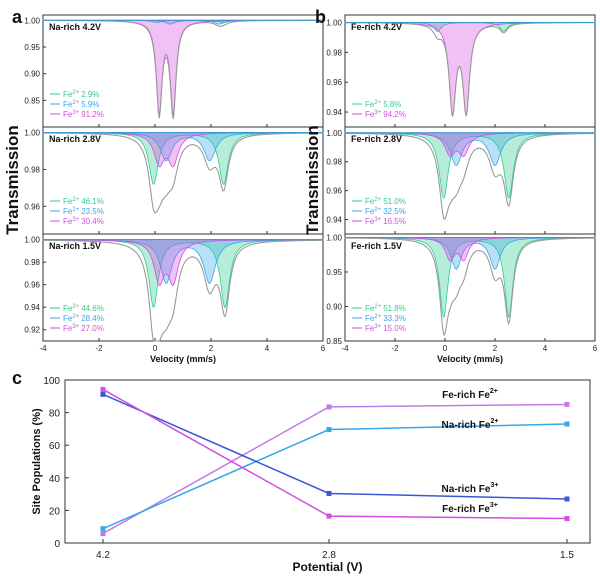  I want to click on legend-entry: Fe3+ 30.4%, so click(83, 221).